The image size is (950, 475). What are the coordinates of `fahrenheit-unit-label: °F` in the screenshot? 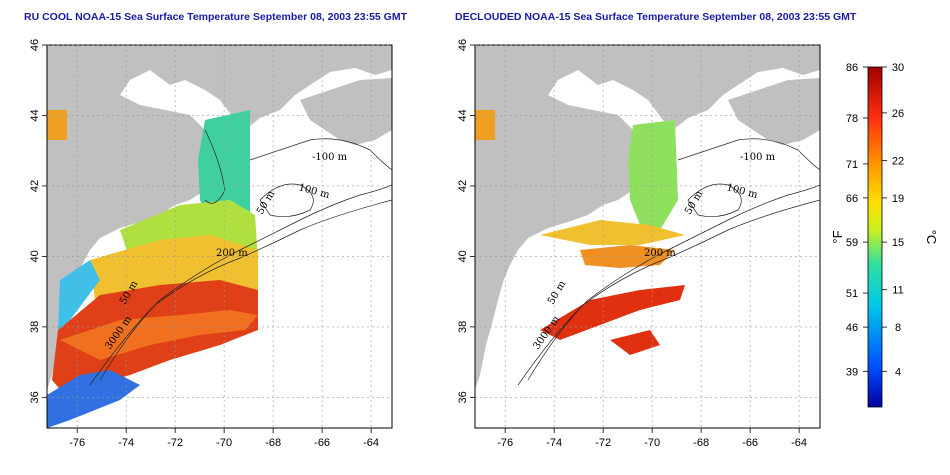 It's located at (837, 236).